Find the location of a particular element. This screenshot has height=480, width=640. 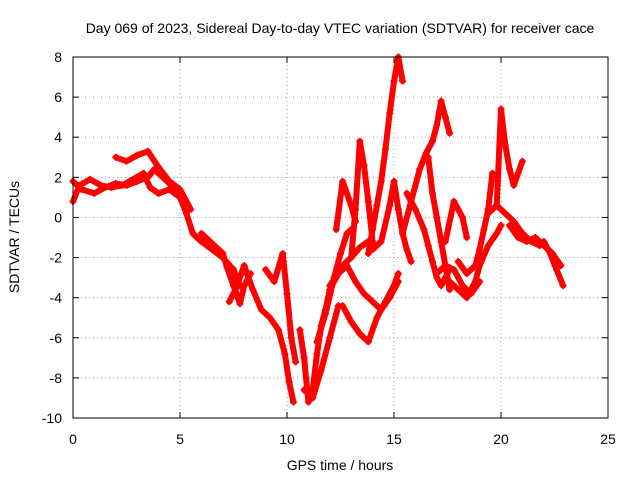

series-sat-d is located at coordinates (226, 268).